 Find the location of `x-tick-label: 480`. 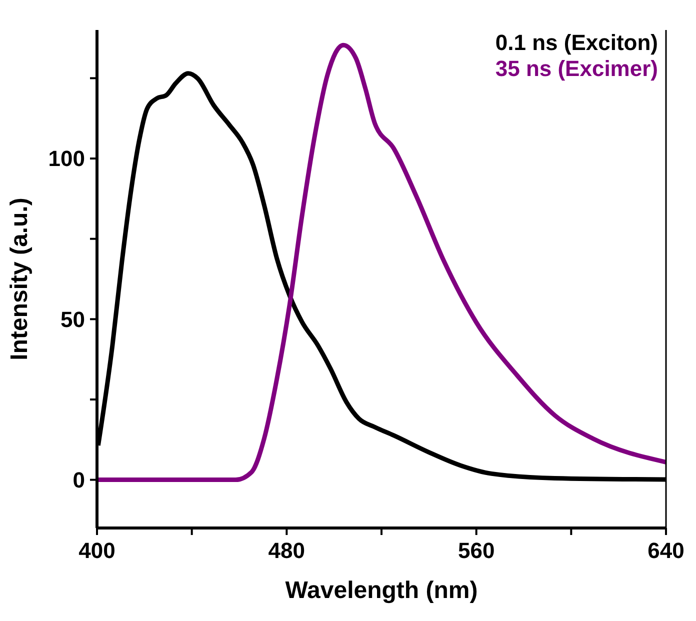

x-tick-label: 480 is located at coordinates (287, 550).